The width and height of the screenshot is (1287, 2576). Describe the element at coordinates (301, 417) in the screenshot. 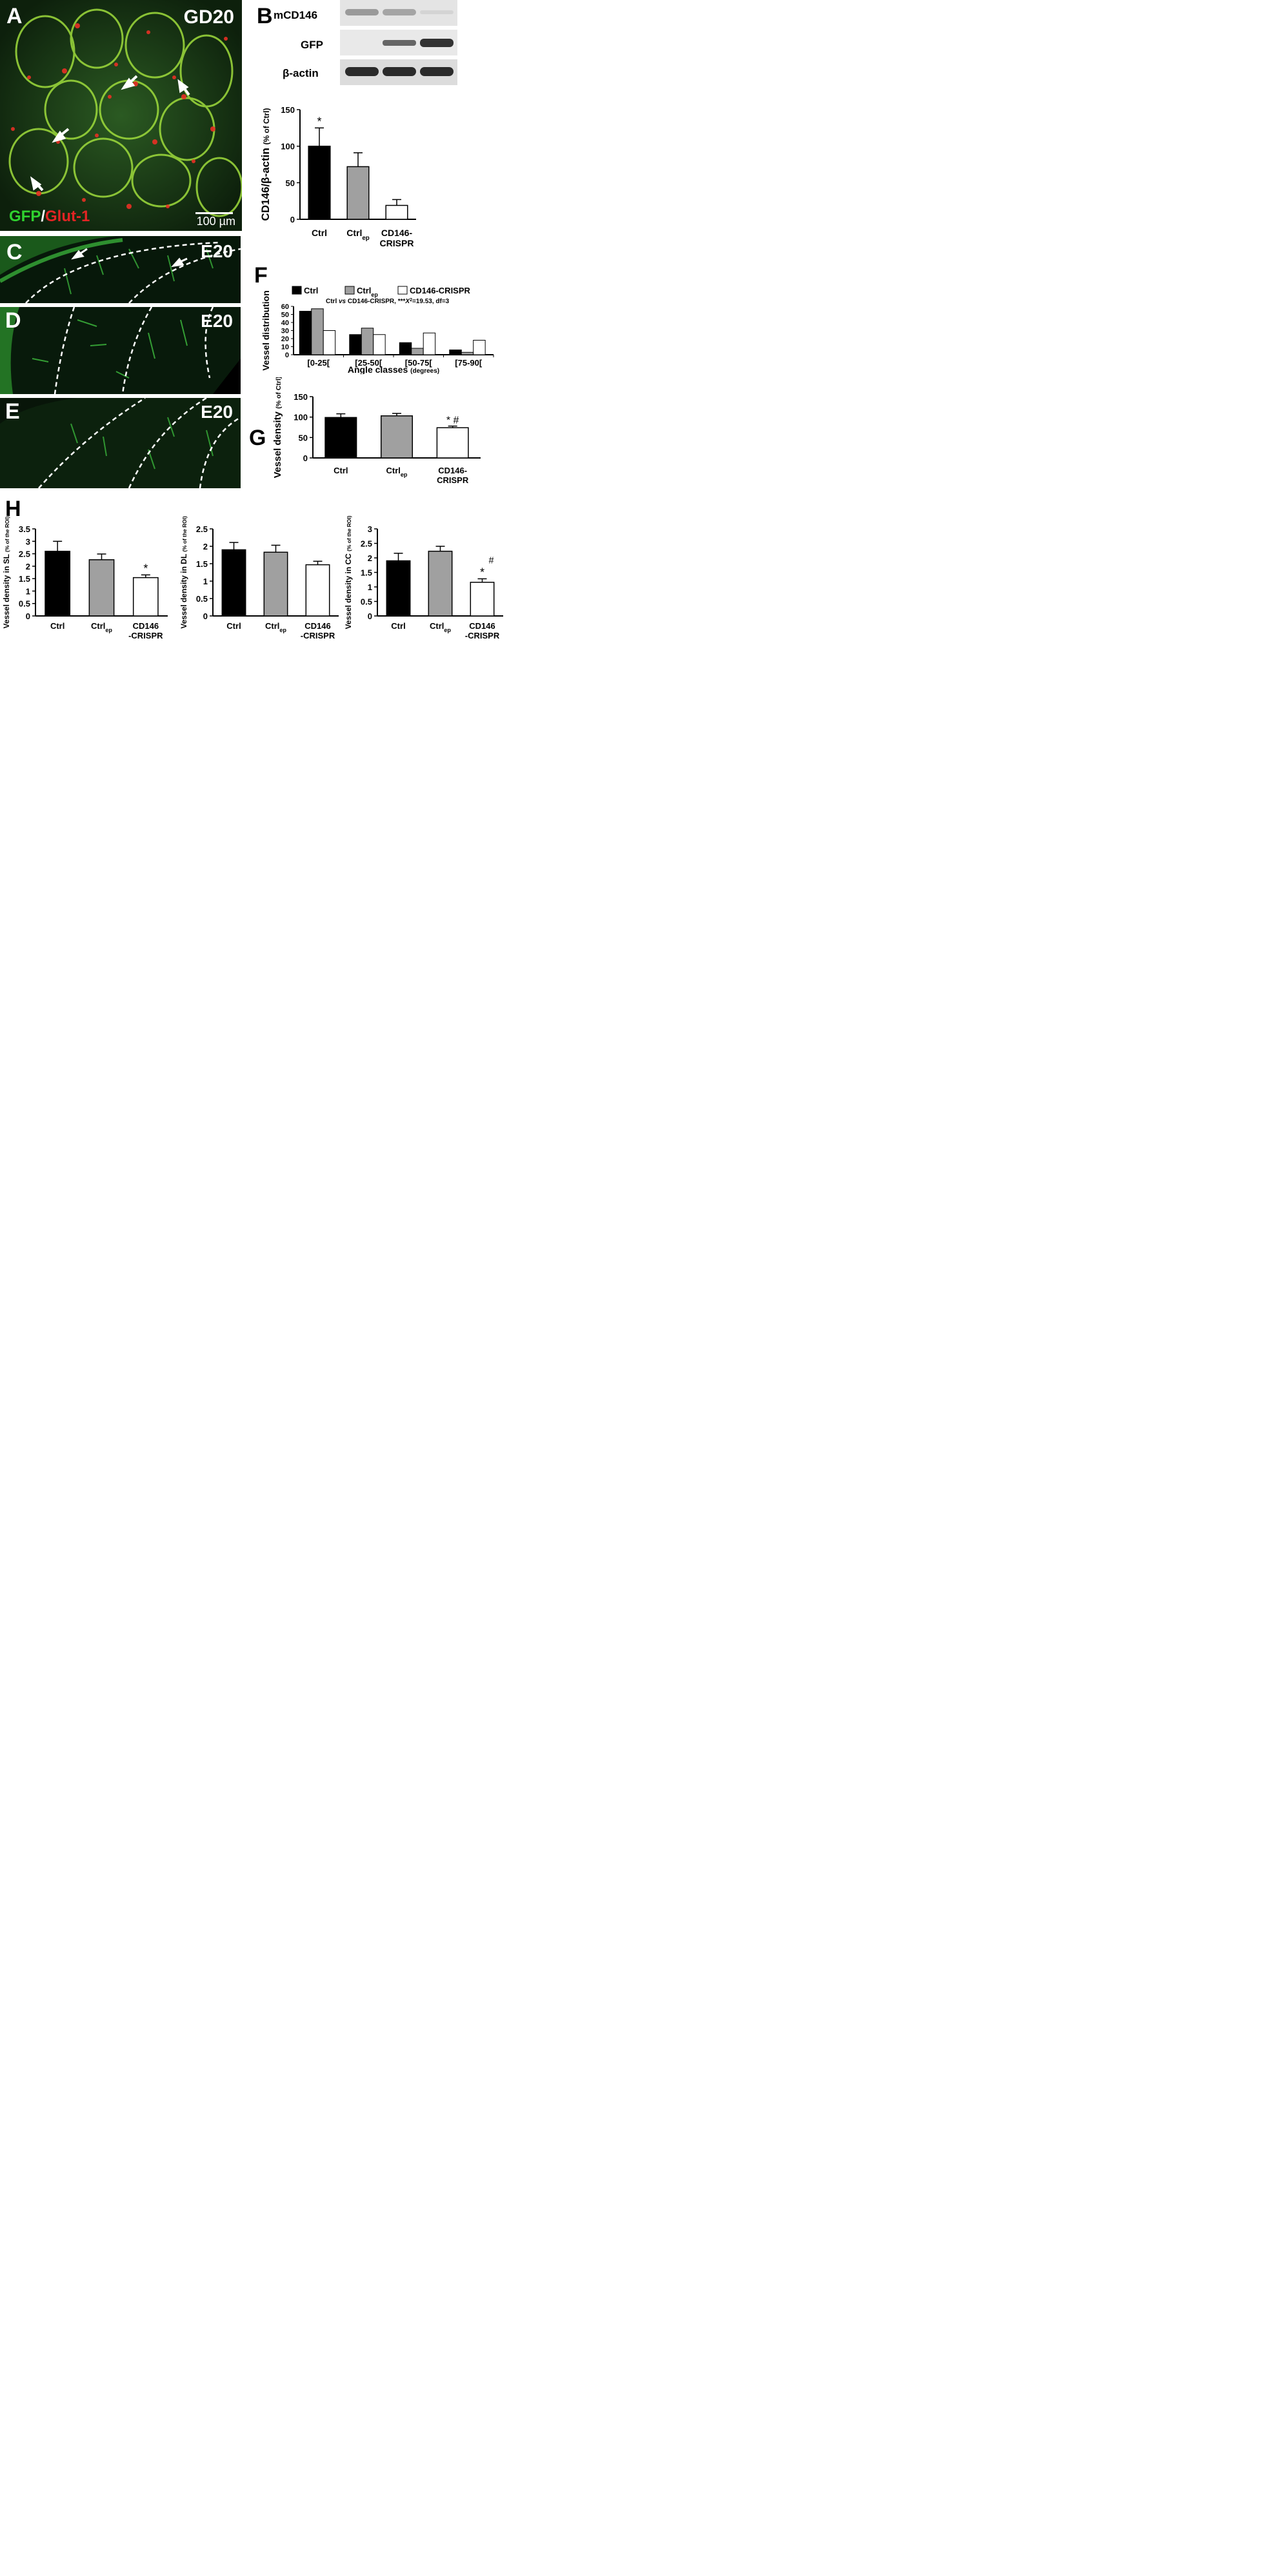

I see `y-tick-label: 100` at that location.